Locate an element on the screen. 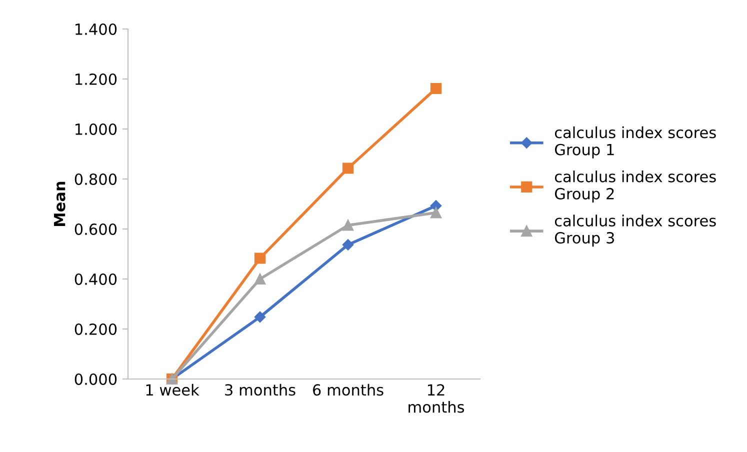  x-tick-label: 6 months is located at coordinates (348, 390).